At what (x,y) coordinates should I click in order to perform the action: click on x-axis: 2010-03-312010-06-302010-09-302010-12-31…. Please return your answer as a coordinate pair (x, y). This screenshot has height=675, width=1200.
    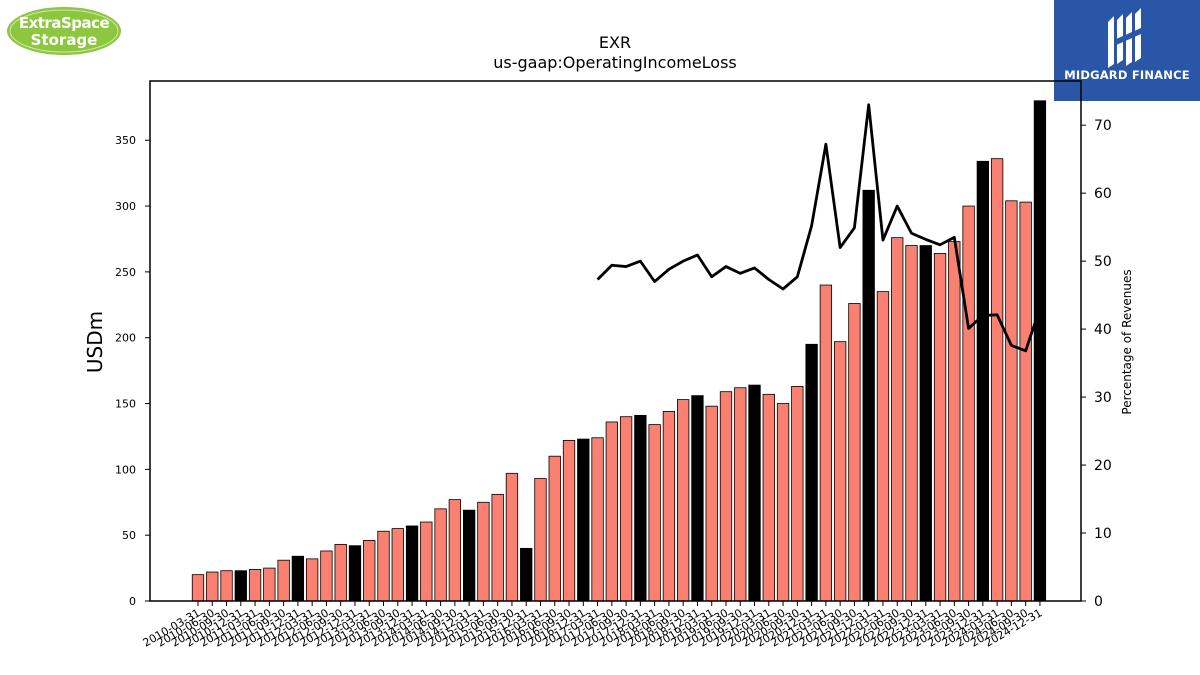
    Looking at the image, I should click on (592, 625).